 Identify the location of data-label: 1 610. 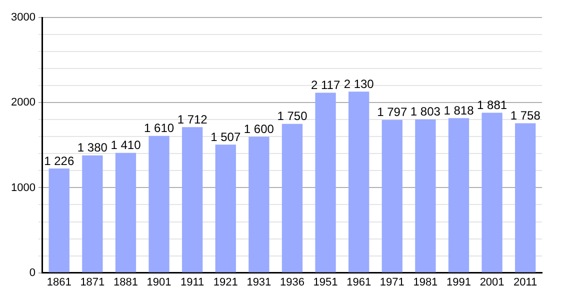
(159, 128).